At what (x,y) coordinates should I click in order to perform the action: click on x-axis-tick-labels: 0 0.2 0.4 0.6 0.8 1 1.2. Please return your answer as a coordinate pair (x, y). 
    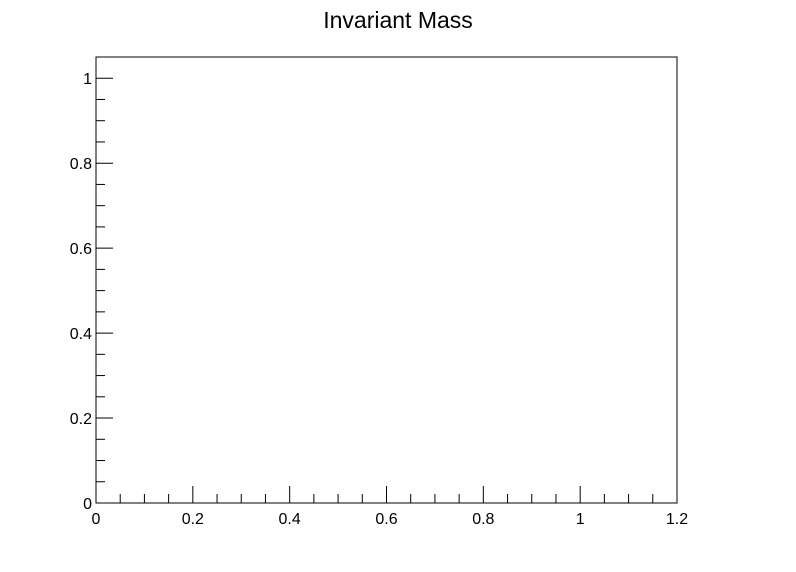
    Looking at the image, I should click on (390, 519).